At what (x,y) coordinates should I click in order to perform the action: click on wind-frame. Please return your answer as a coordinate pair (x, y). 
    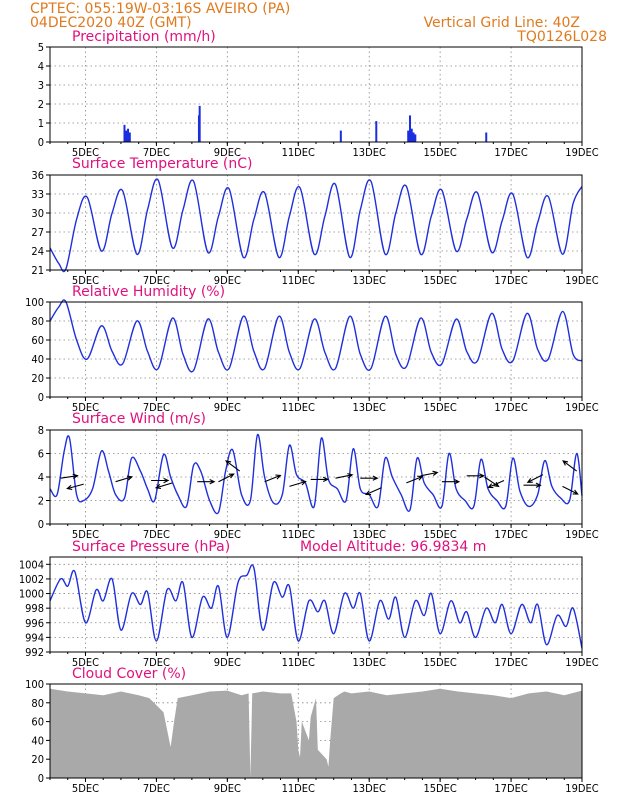
    Looking at the image, I should click on (316, 477).